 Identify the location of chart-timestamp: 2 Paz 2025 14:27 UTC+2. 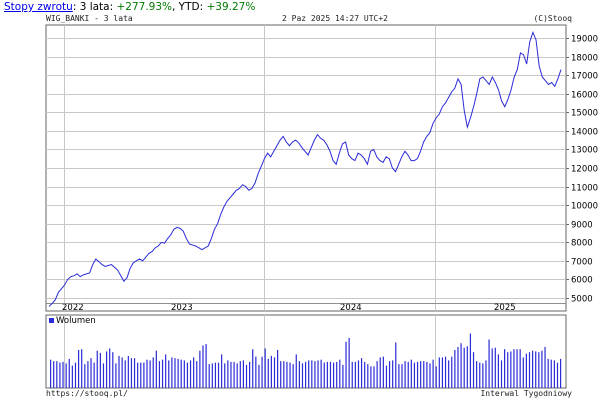
(335, 18).